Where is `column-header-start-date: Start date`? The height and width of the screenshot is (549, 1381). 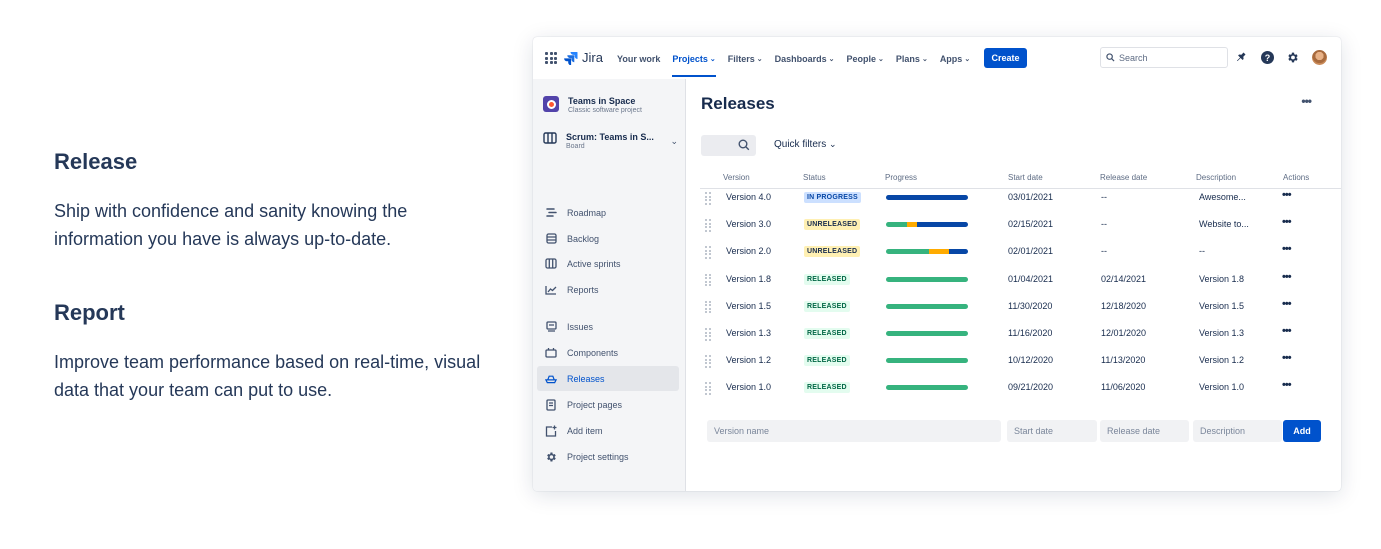
column-header-start-date: Start date is located at coordinates (1025, 177).